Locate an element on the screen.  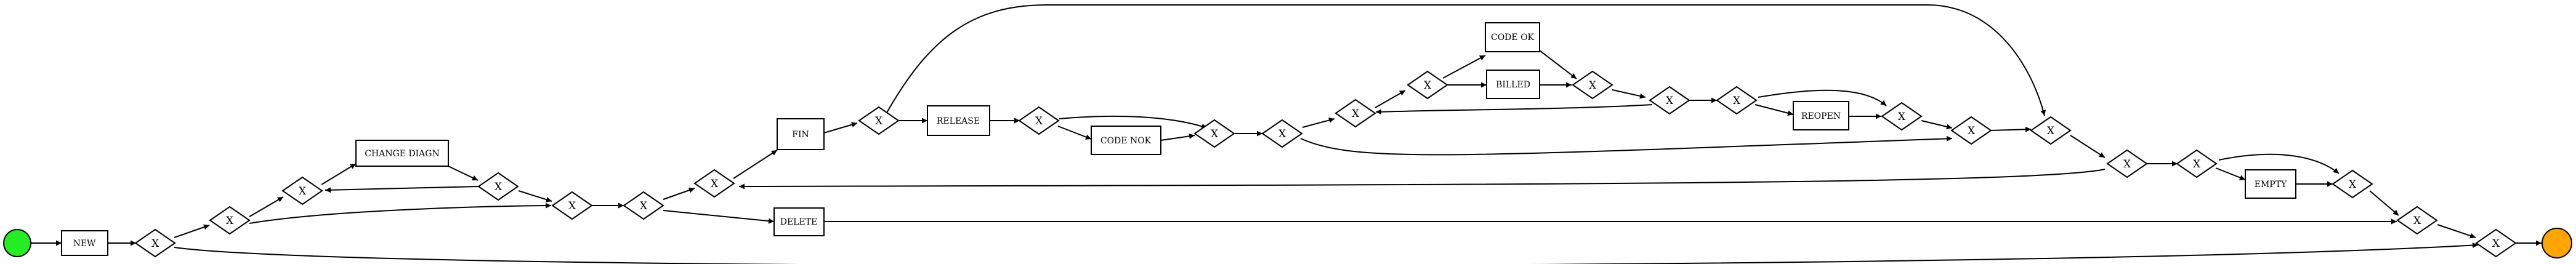
edge-g21-empty is located at coordinates (2230, 173).